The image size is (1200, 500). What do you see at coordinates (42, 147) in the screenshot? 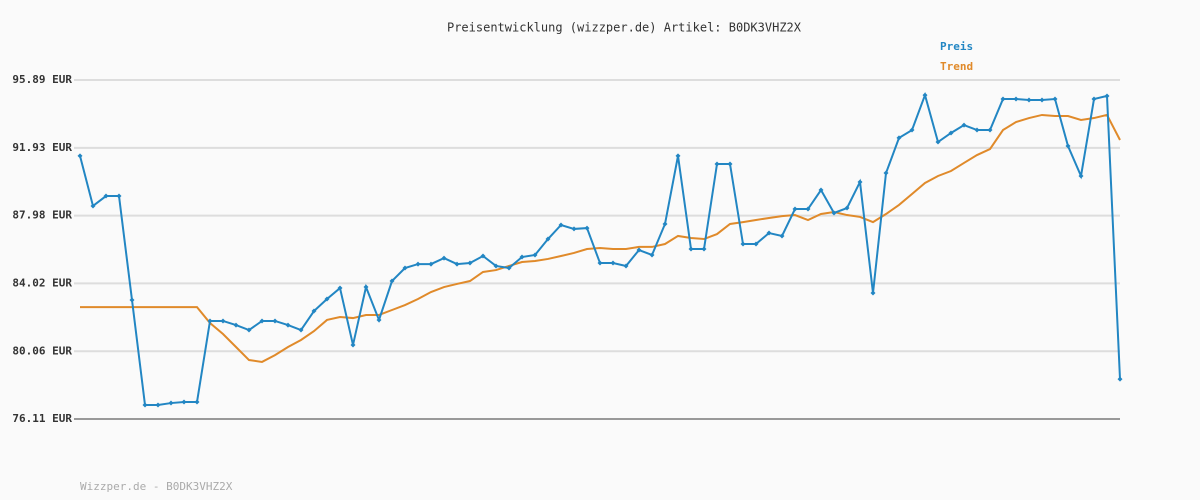
I see `y-tick-label: 91.93 EUR` at bounding box center [42, 147].